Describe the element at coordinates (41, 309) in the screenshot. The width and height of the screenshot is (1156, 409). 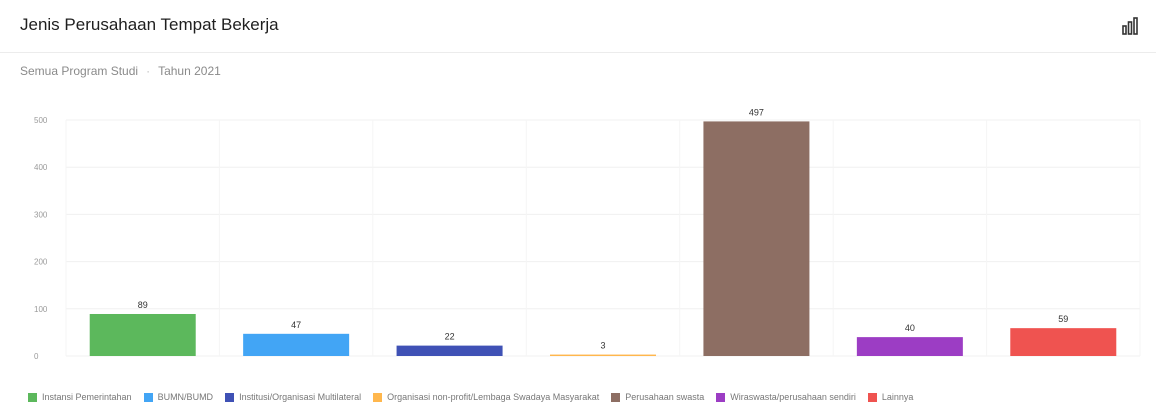
I see `y-tick-label: 100` at that location.